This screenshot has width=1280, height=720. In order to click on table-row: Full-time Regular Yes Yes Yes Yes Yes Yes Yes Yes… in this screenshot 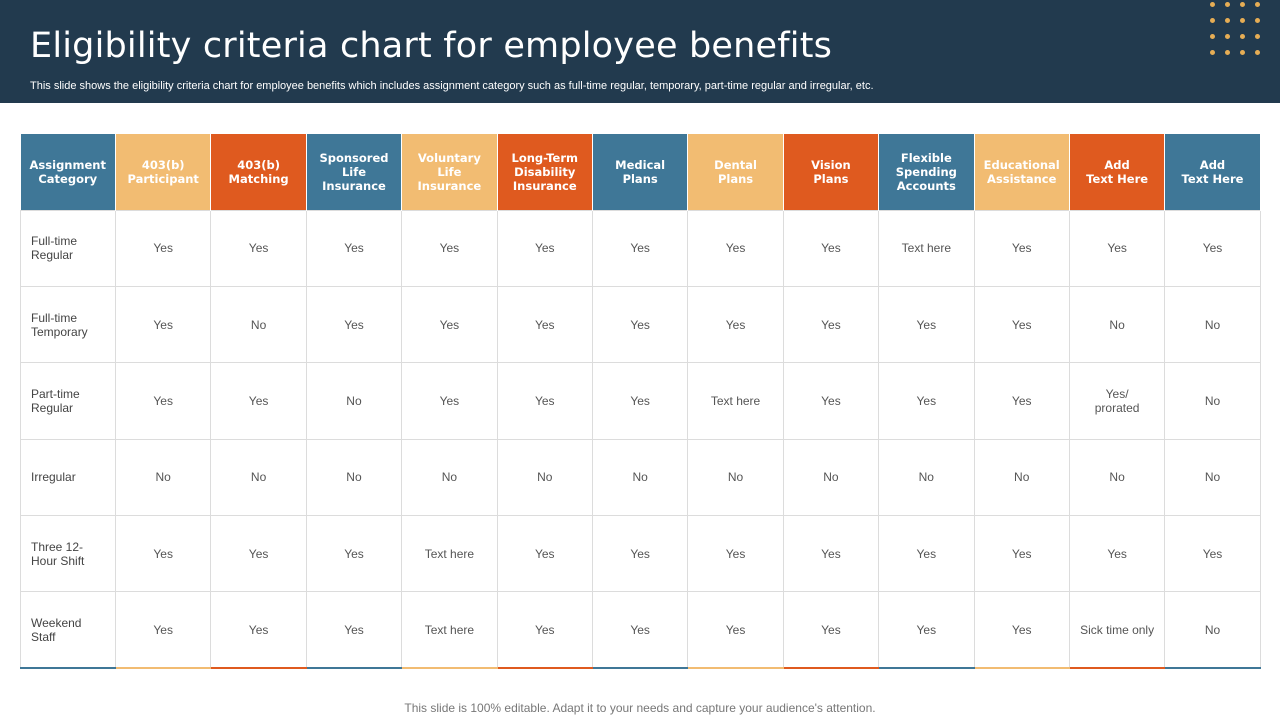, I will do `click(640, 248)`.